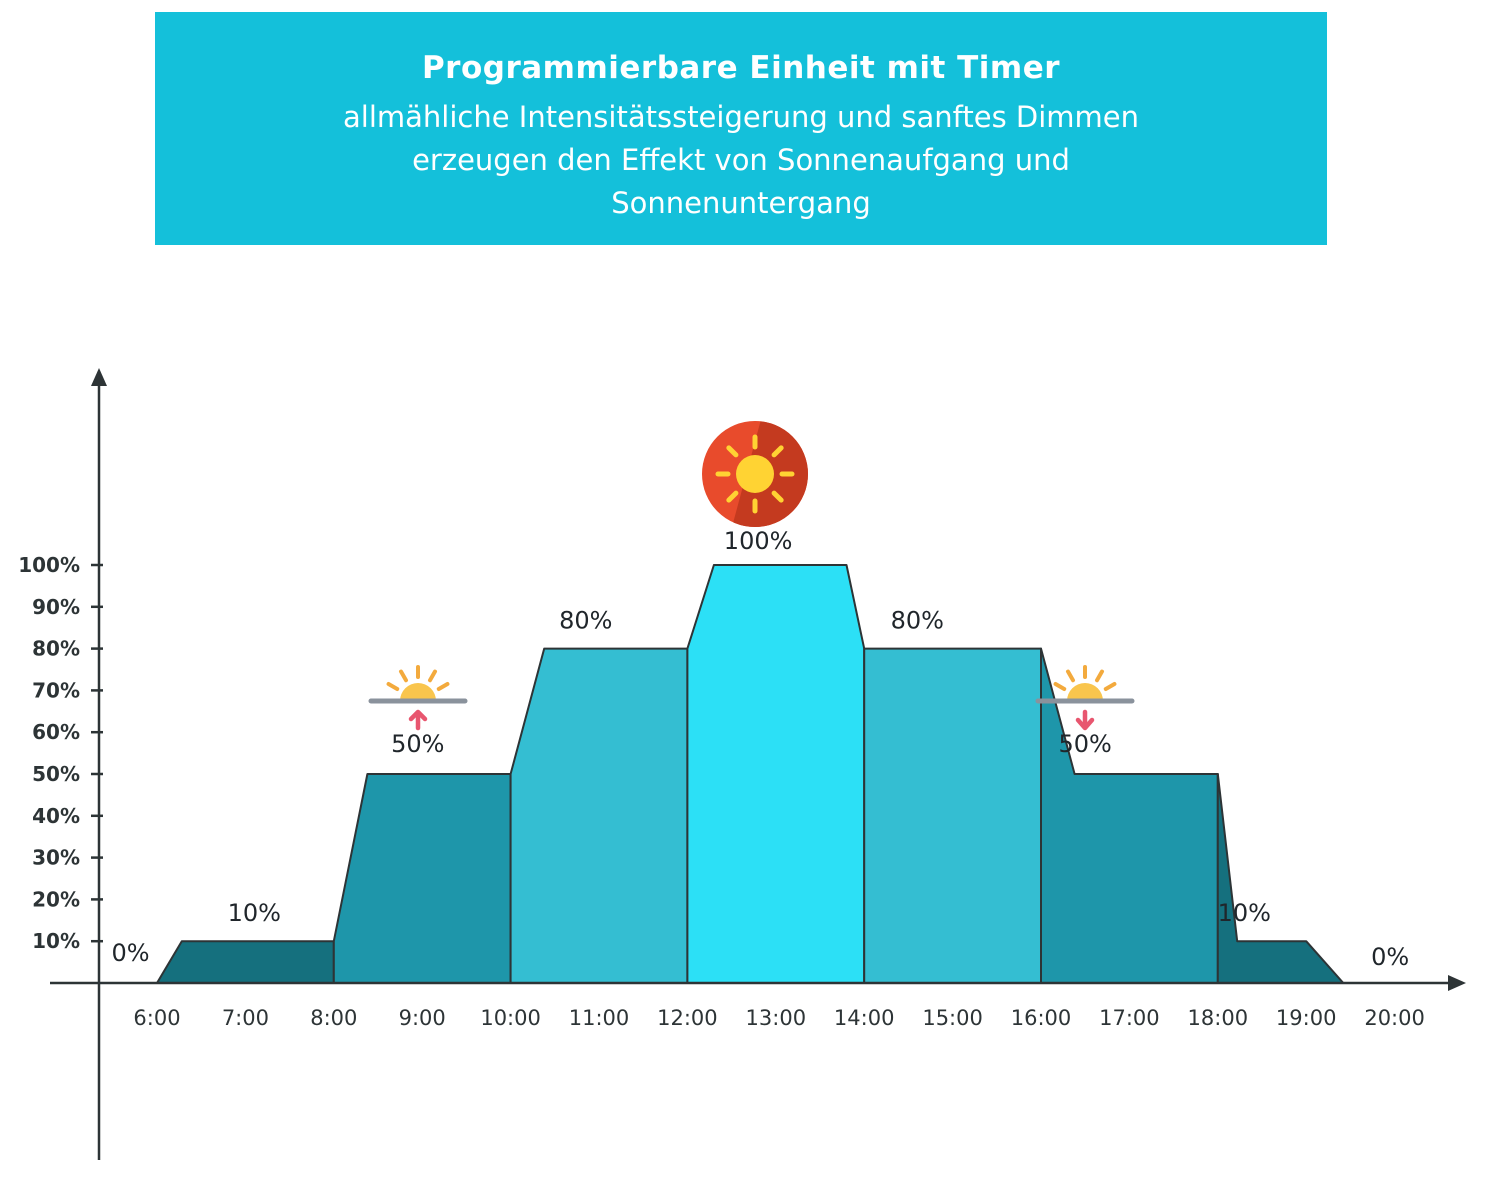 The image size is (1500, 1188). I want to click on x-tick-label: 19:00, so click(1306, 1018).